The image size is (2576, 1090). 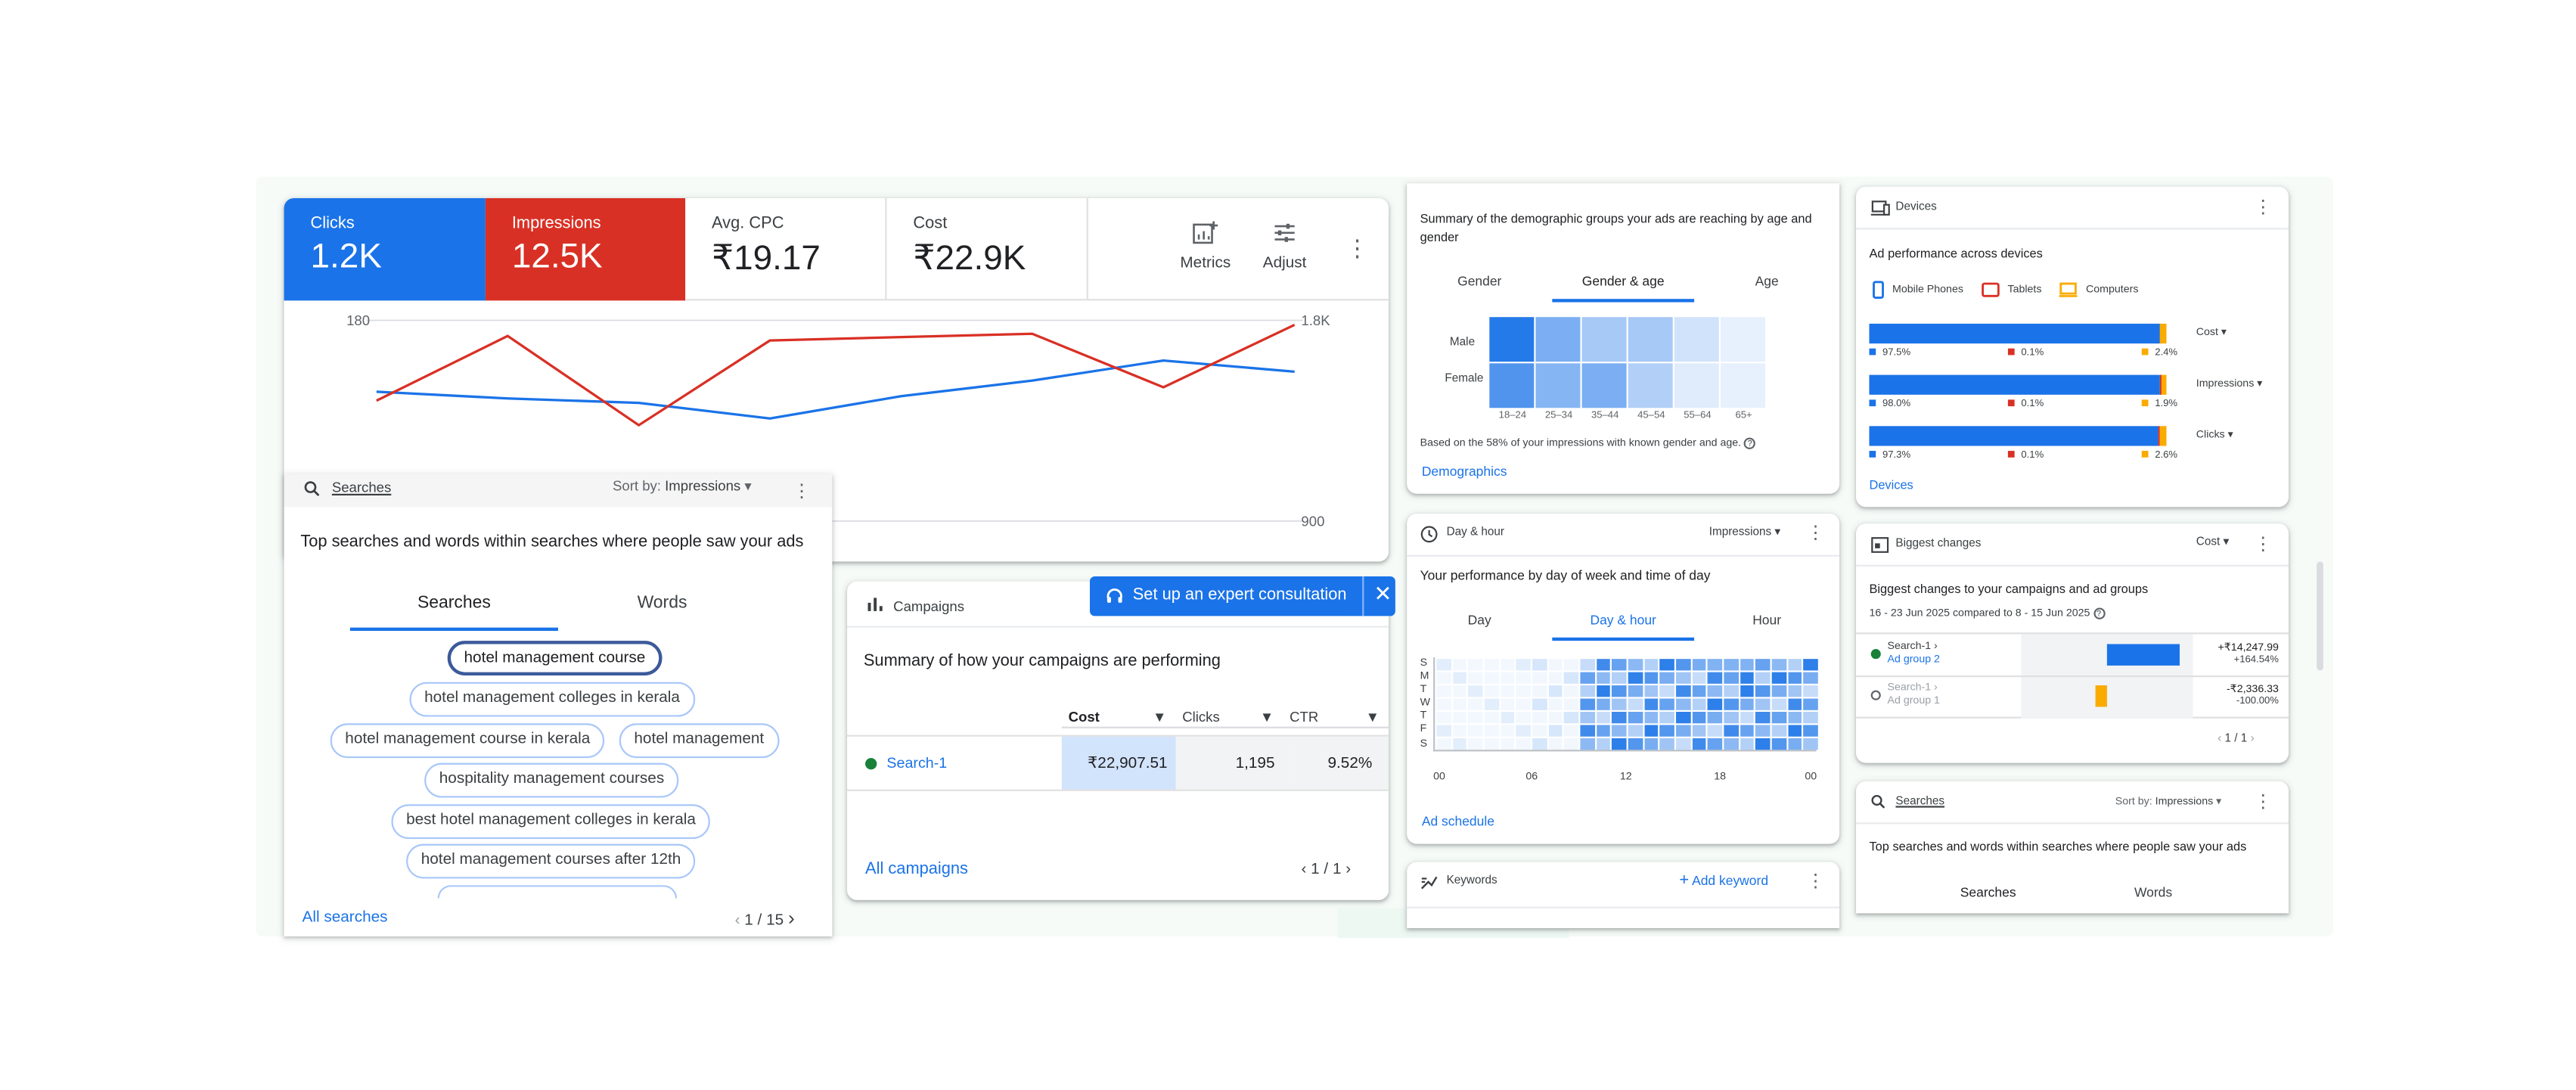 What do you see at coordinates (1767, 620) in the screenshot?
I see `tab-hour: Hour` at bounding box center [1767, 620].